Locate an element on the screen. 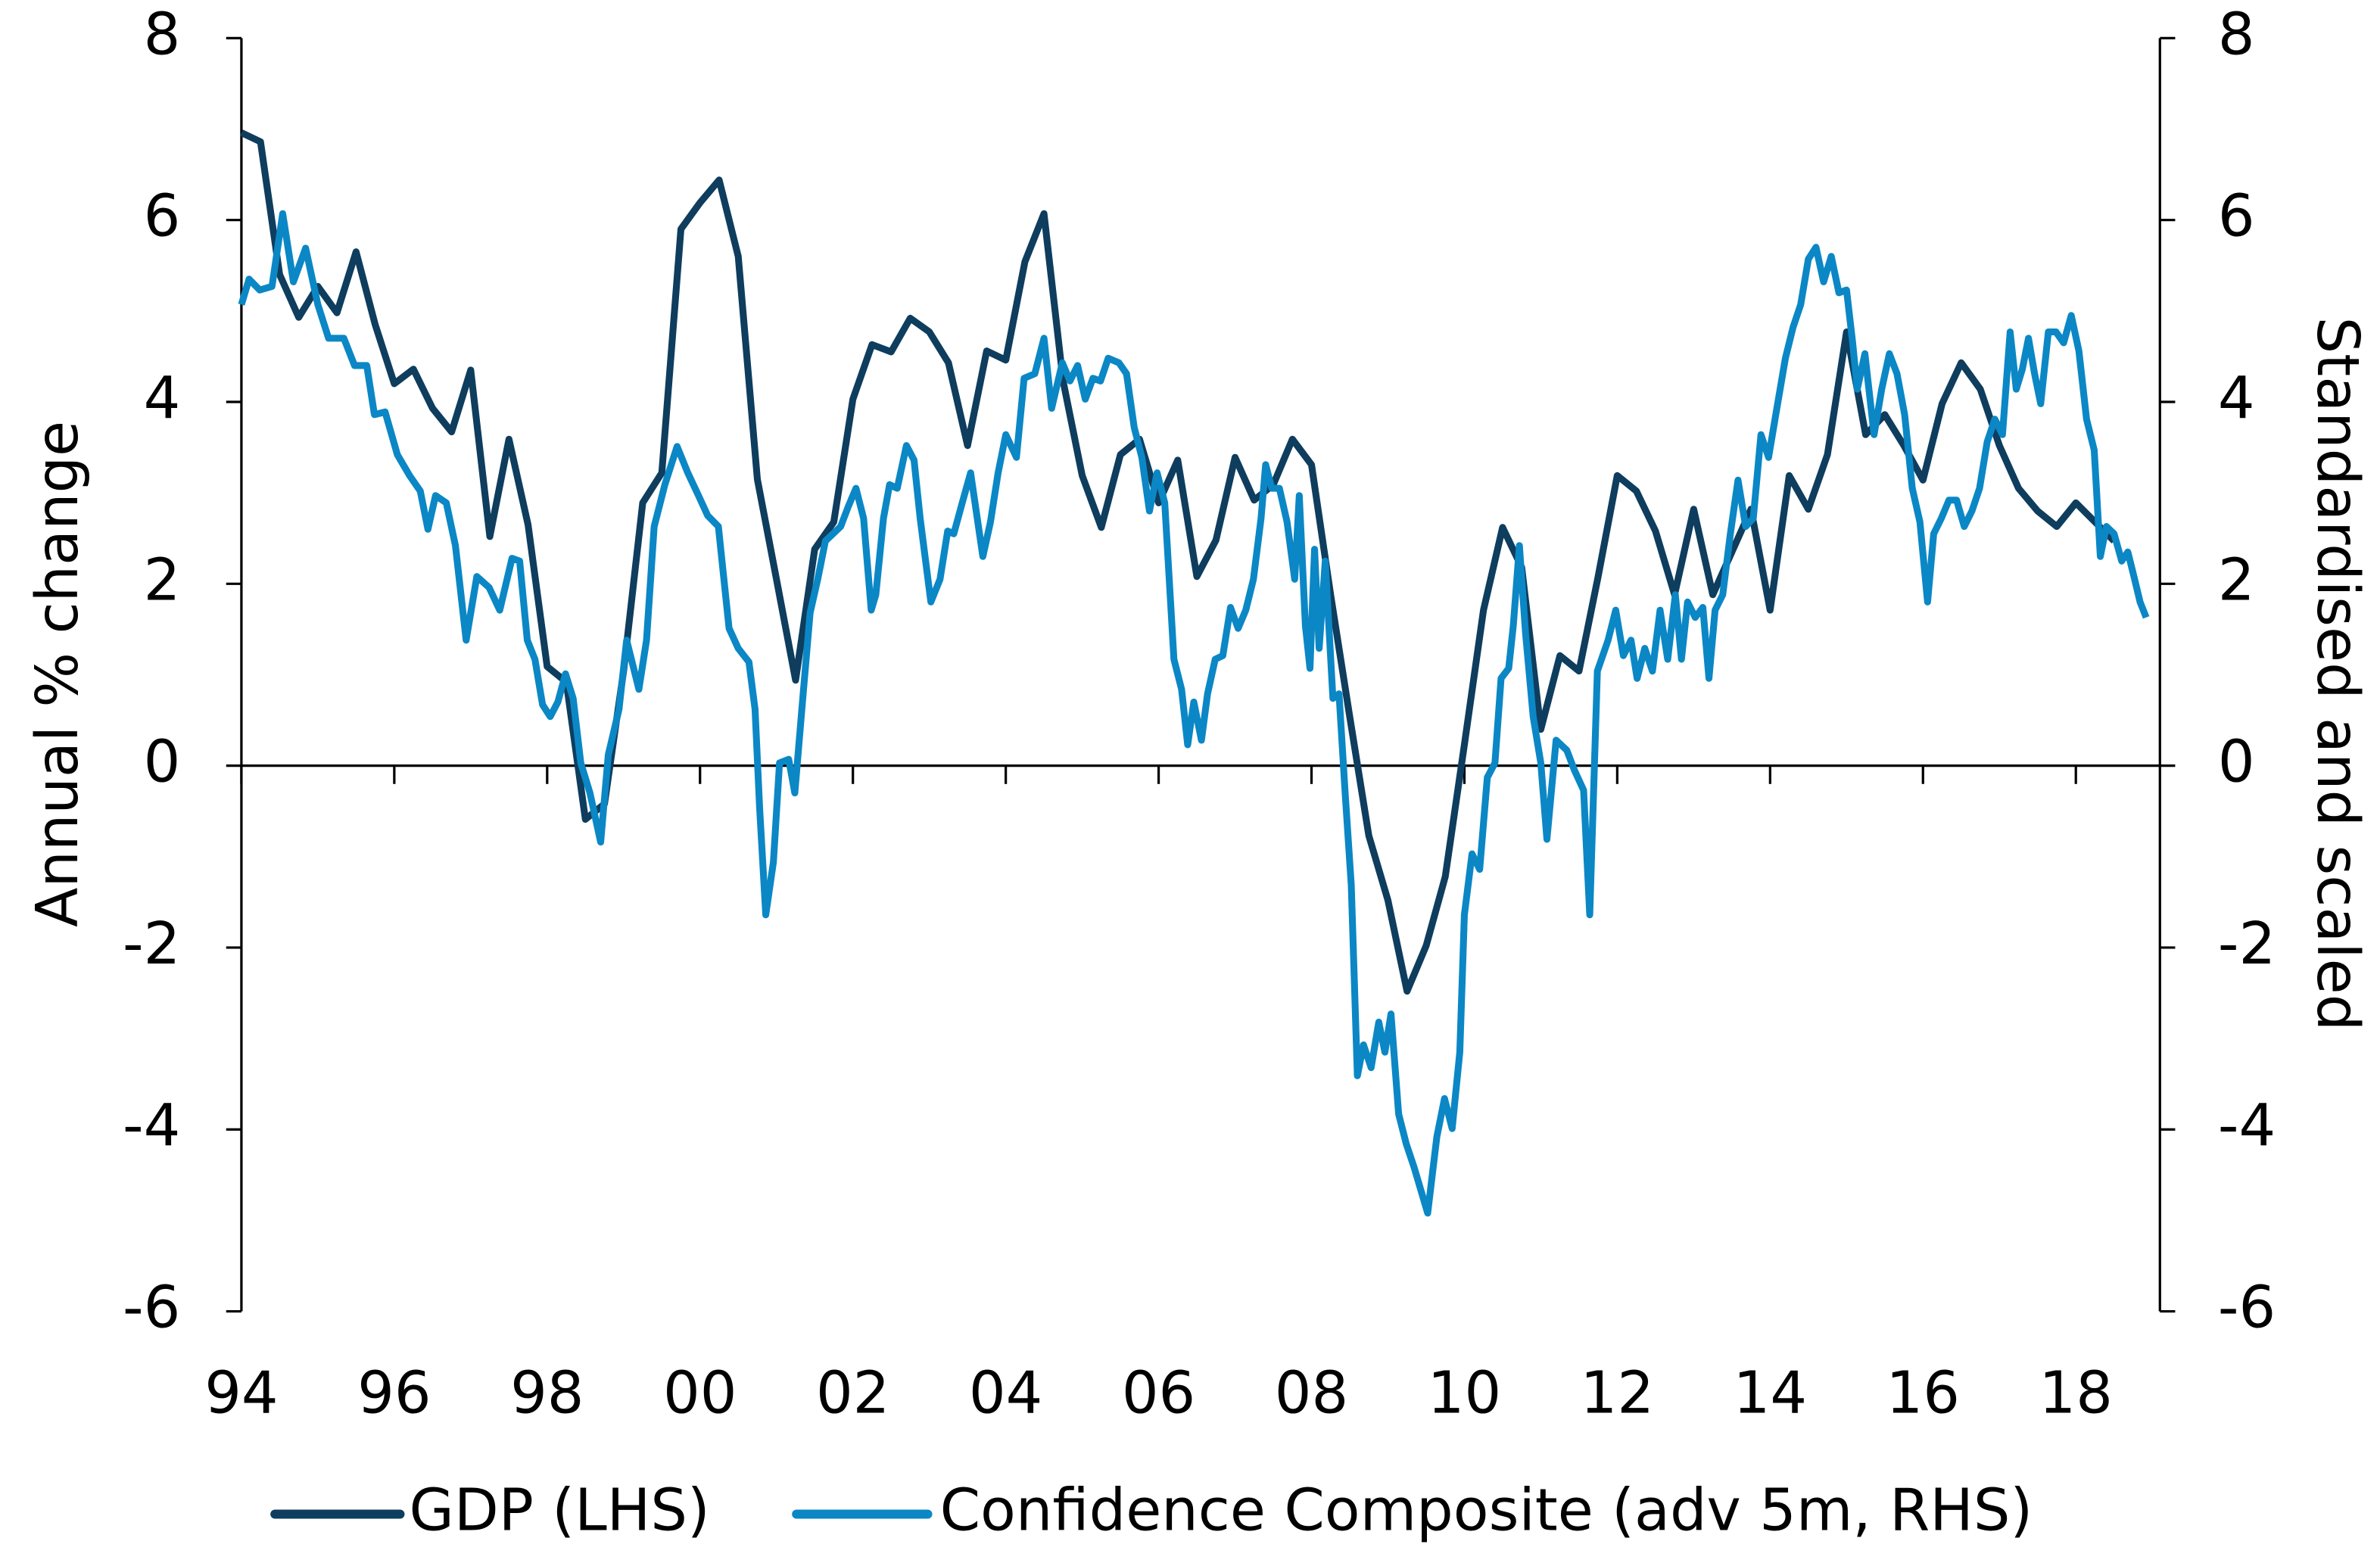 This screenshot has height=1566, width=2380. y2-tick-label: -4 is located at coordinates (2247, 1126).